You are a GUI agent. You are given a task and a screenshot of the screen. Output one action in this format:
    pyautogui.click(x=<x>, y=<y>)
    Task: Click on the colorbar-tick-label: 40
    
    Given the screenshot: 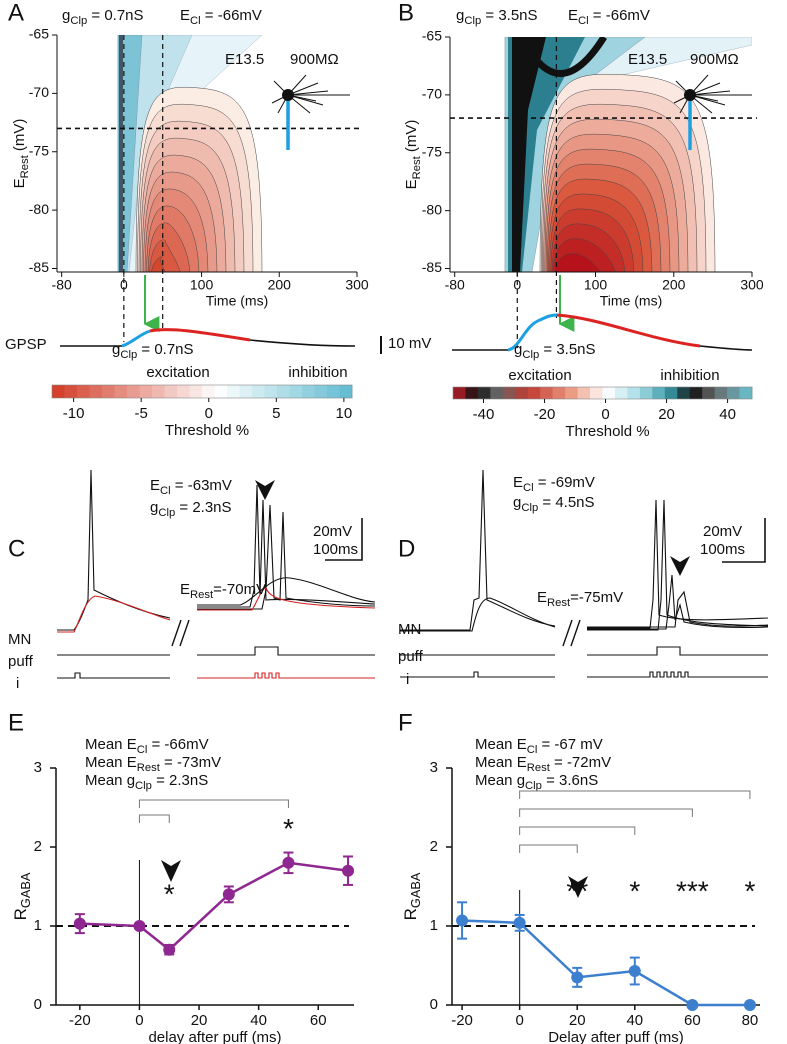 What is the action you would take?
    pyautogui.click(x=727, y=414)
    